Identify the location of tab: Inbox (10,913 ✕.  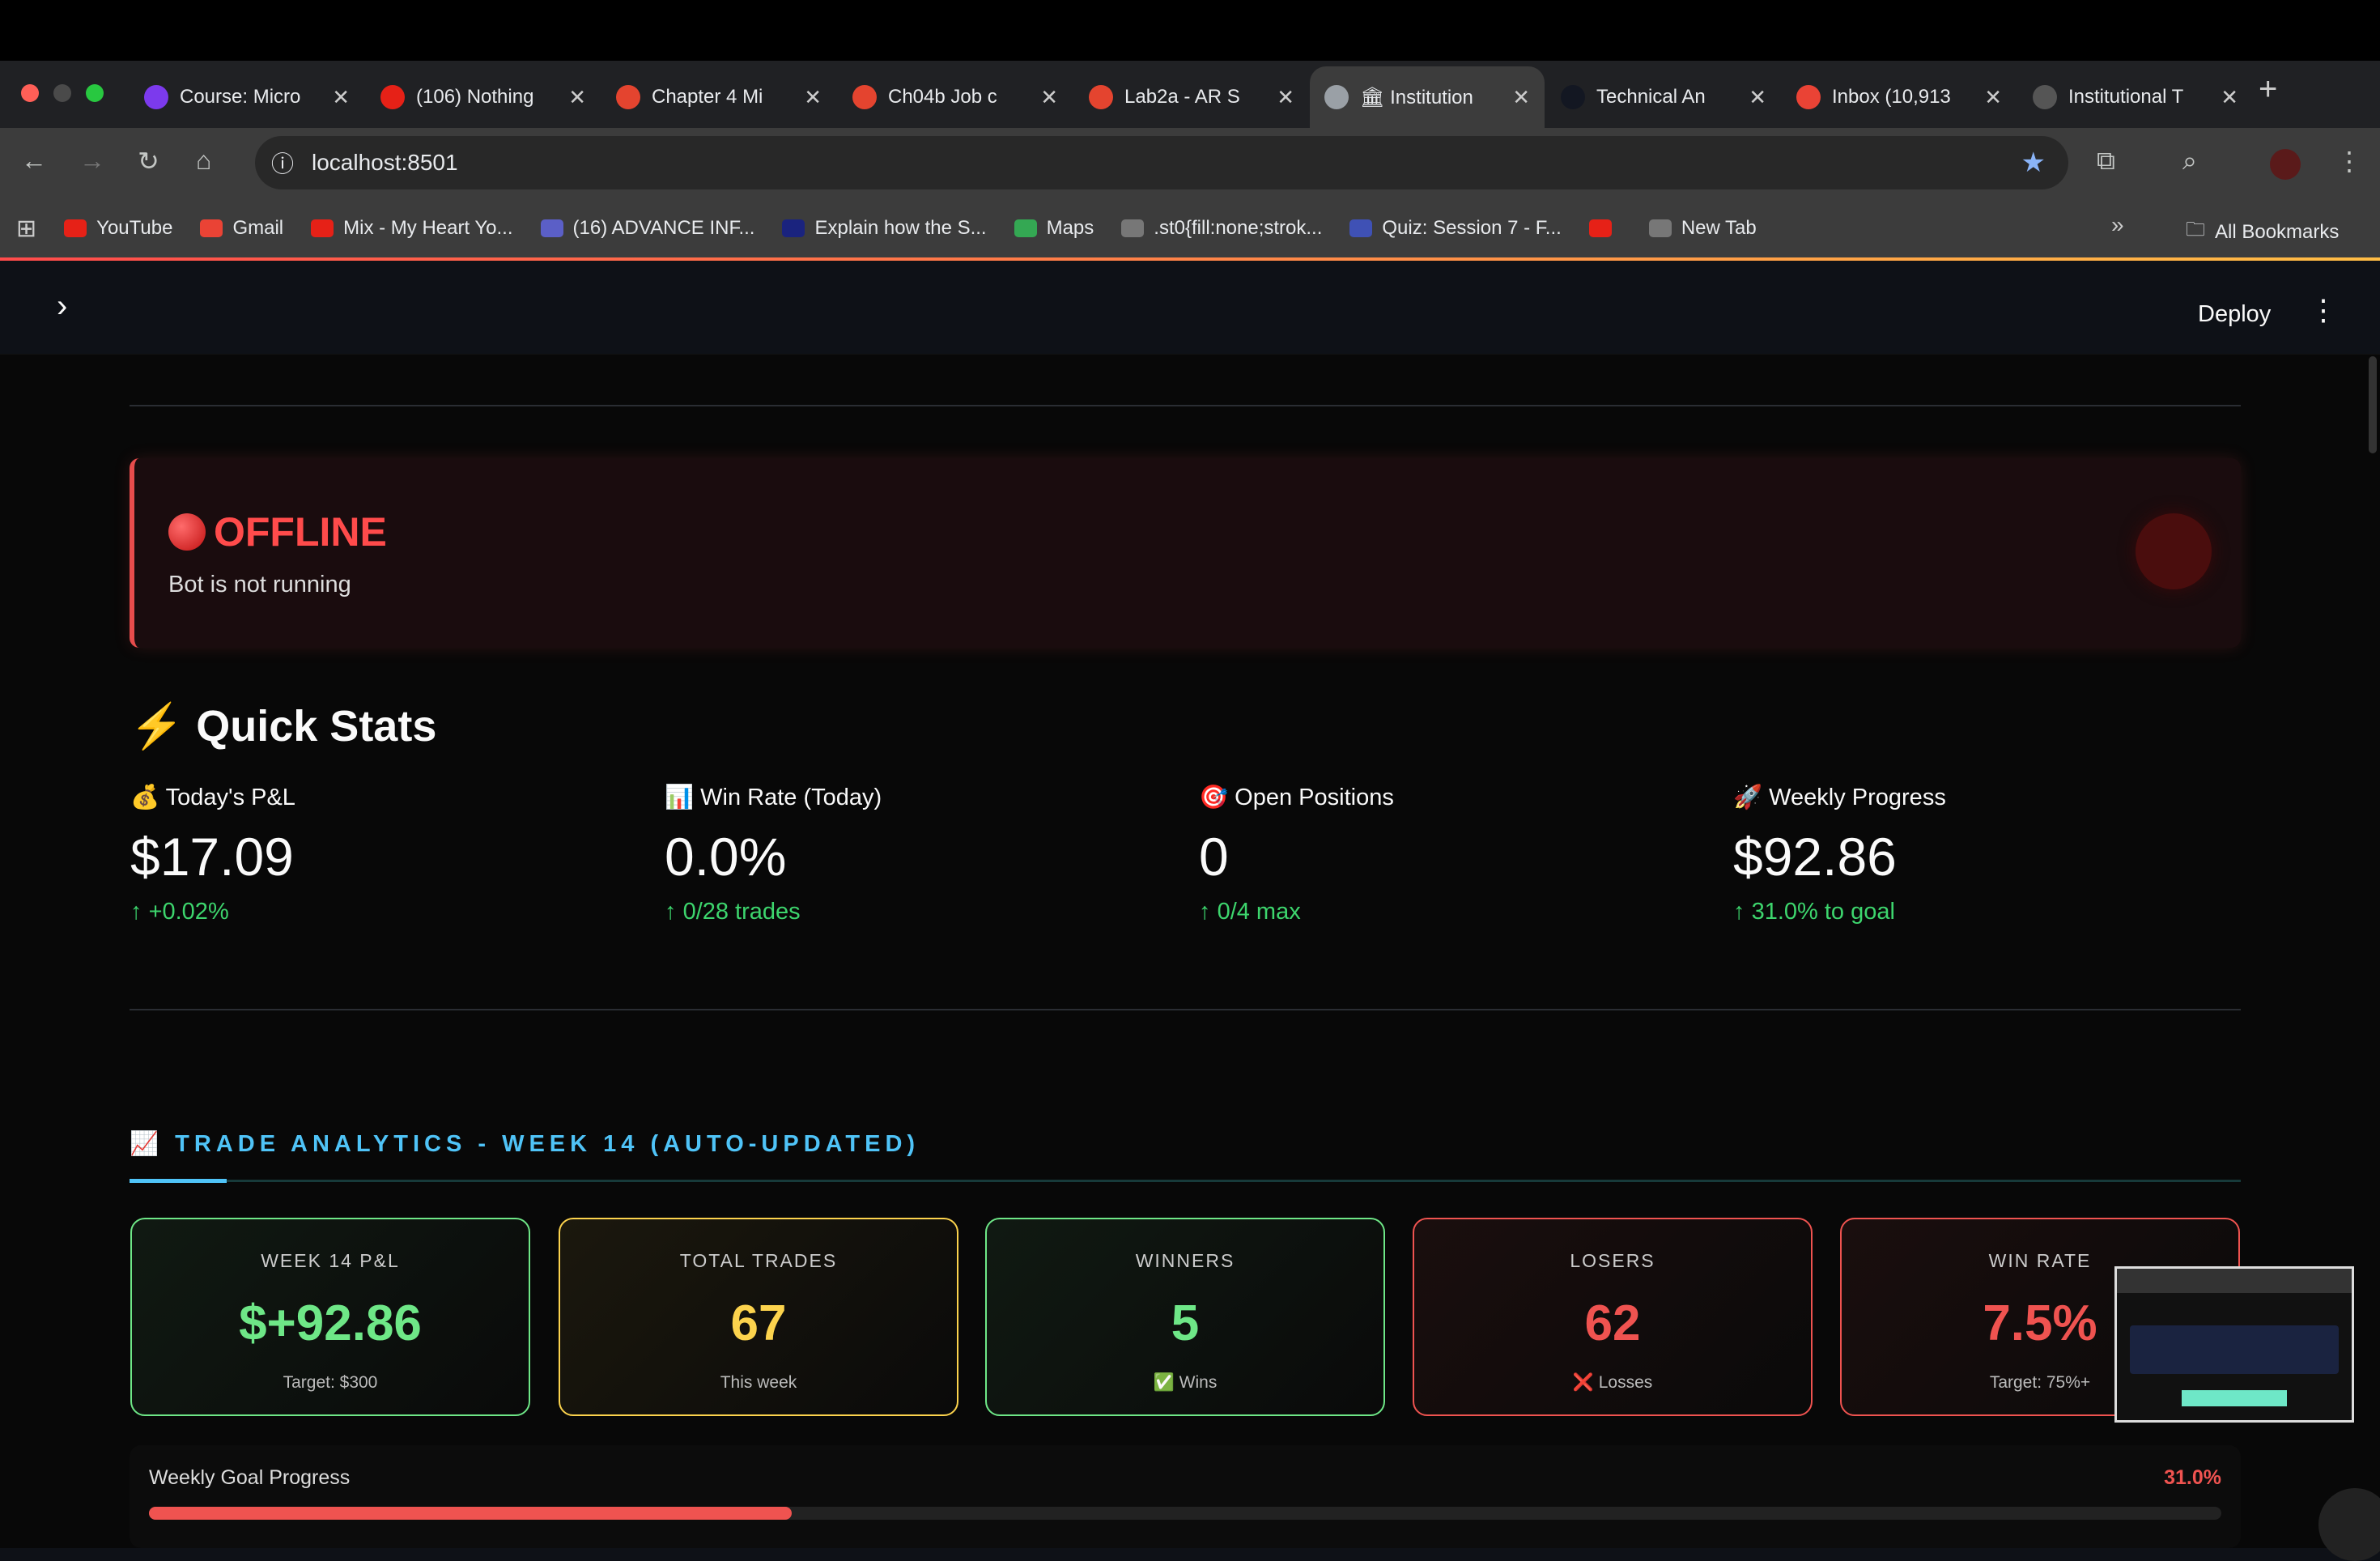
(1899, 97).